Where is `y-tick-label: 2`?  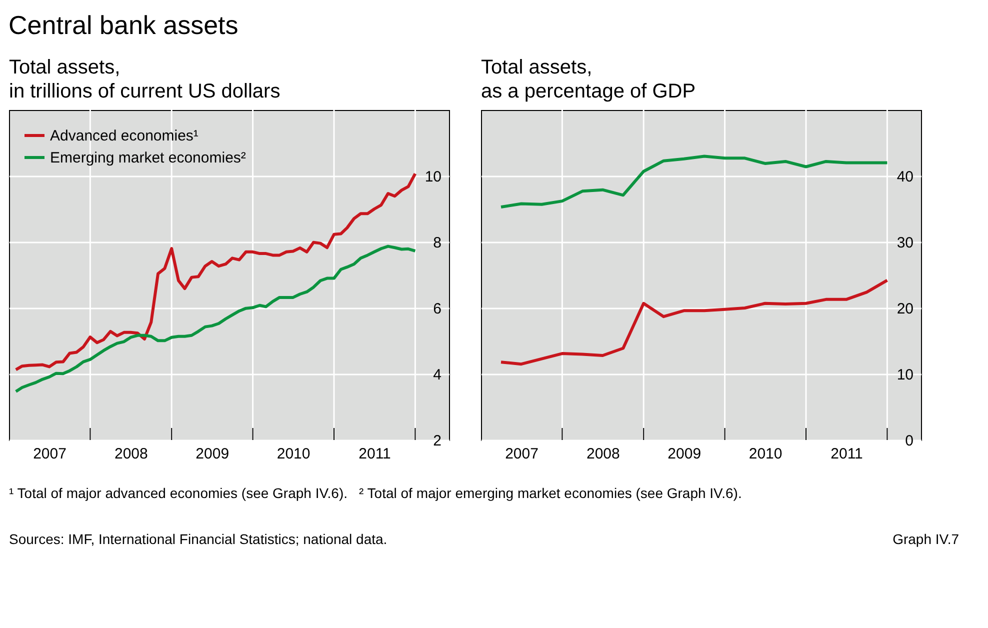
y-tick-label: 2 is located at coordinates (437, 441).